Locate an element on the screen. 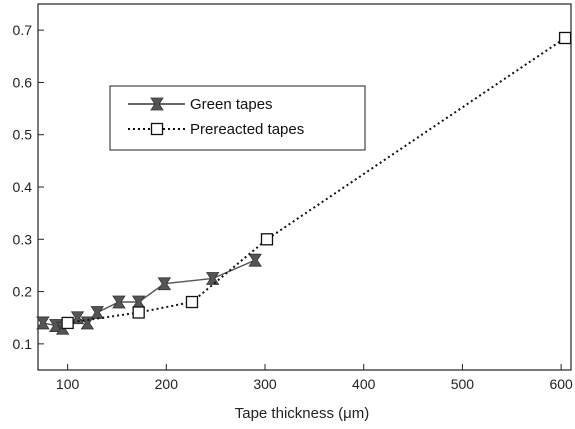 Image resolution: width=575 pixels, height=429 pixels. legend-box is located at coordinates (237, 118).